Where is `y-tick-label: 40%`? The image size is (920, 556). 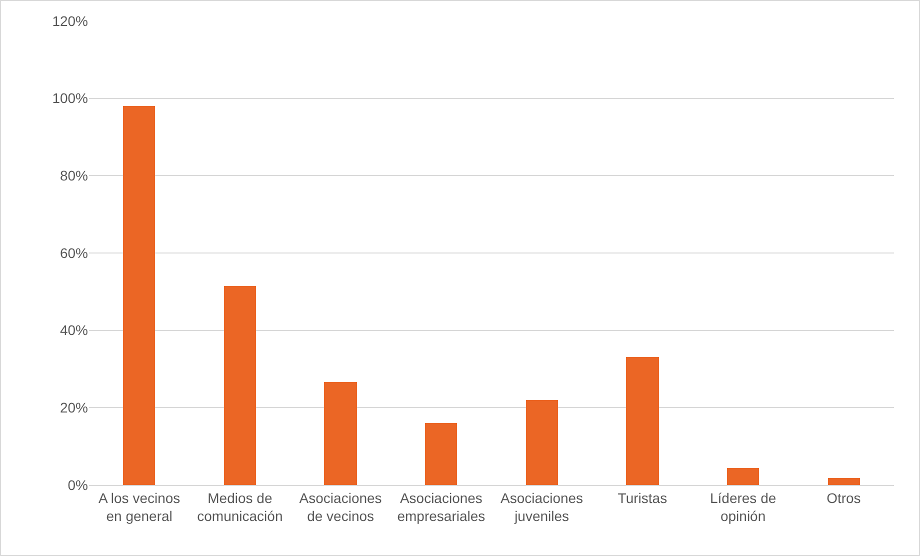
y-tick-label: 40% is located at coordinates (74, 330).